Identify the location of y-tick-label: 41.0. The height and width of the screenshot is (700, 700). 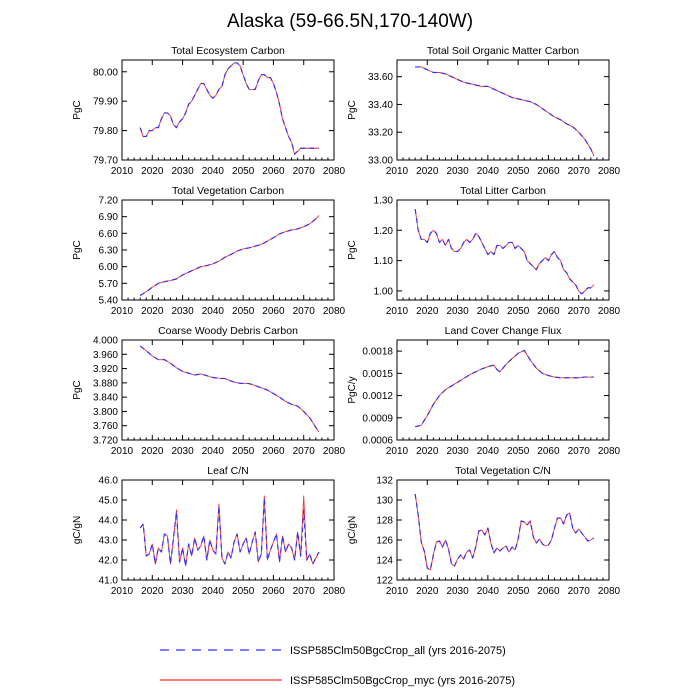
(109, 581).